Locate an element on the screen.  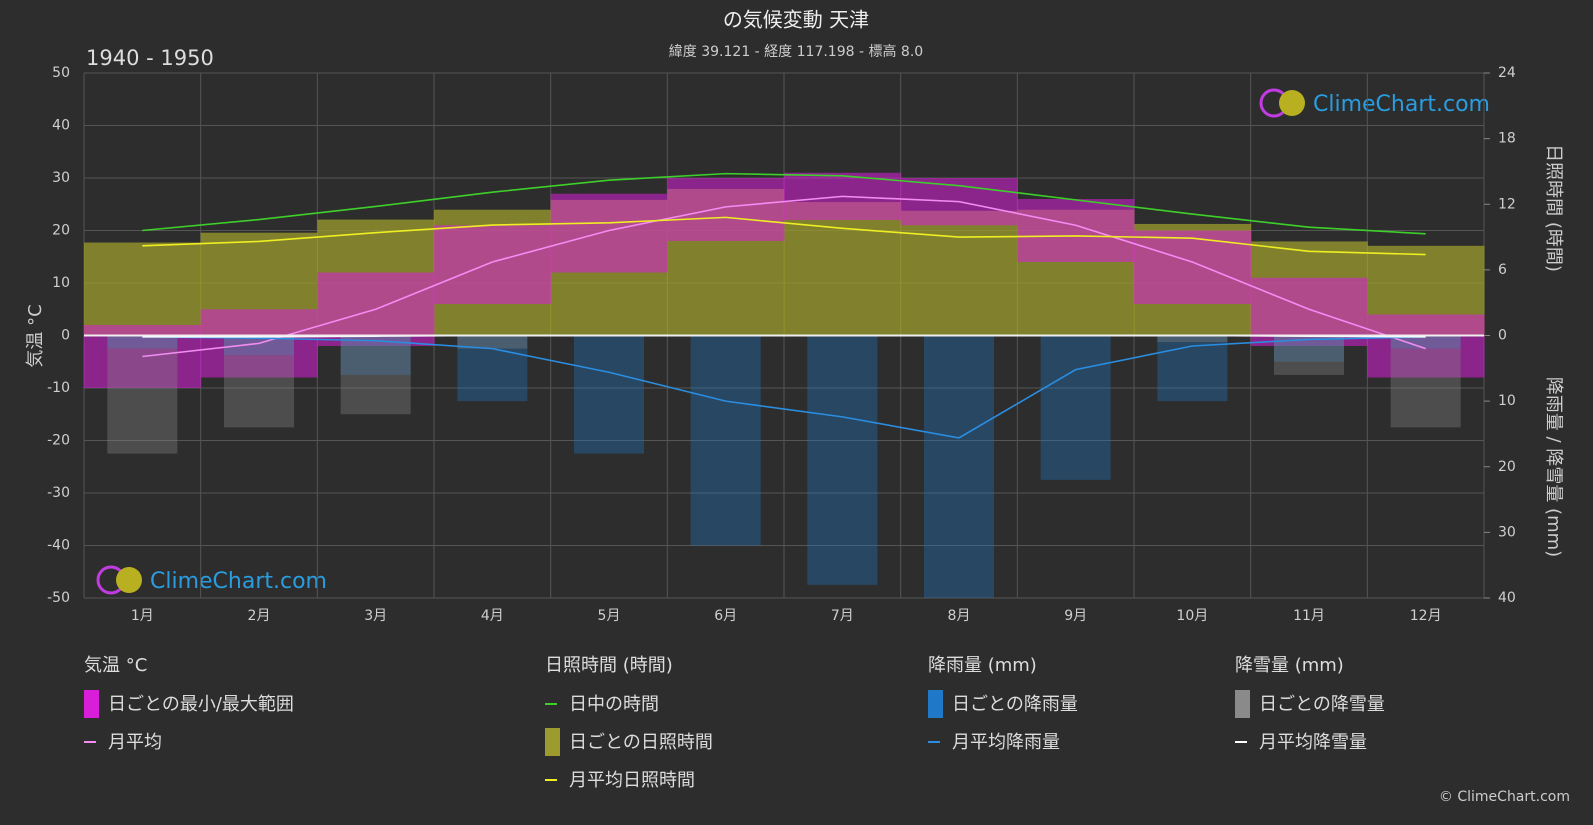
legend-label: 日ごとの日照時間 is located at coordinates (641, 742).